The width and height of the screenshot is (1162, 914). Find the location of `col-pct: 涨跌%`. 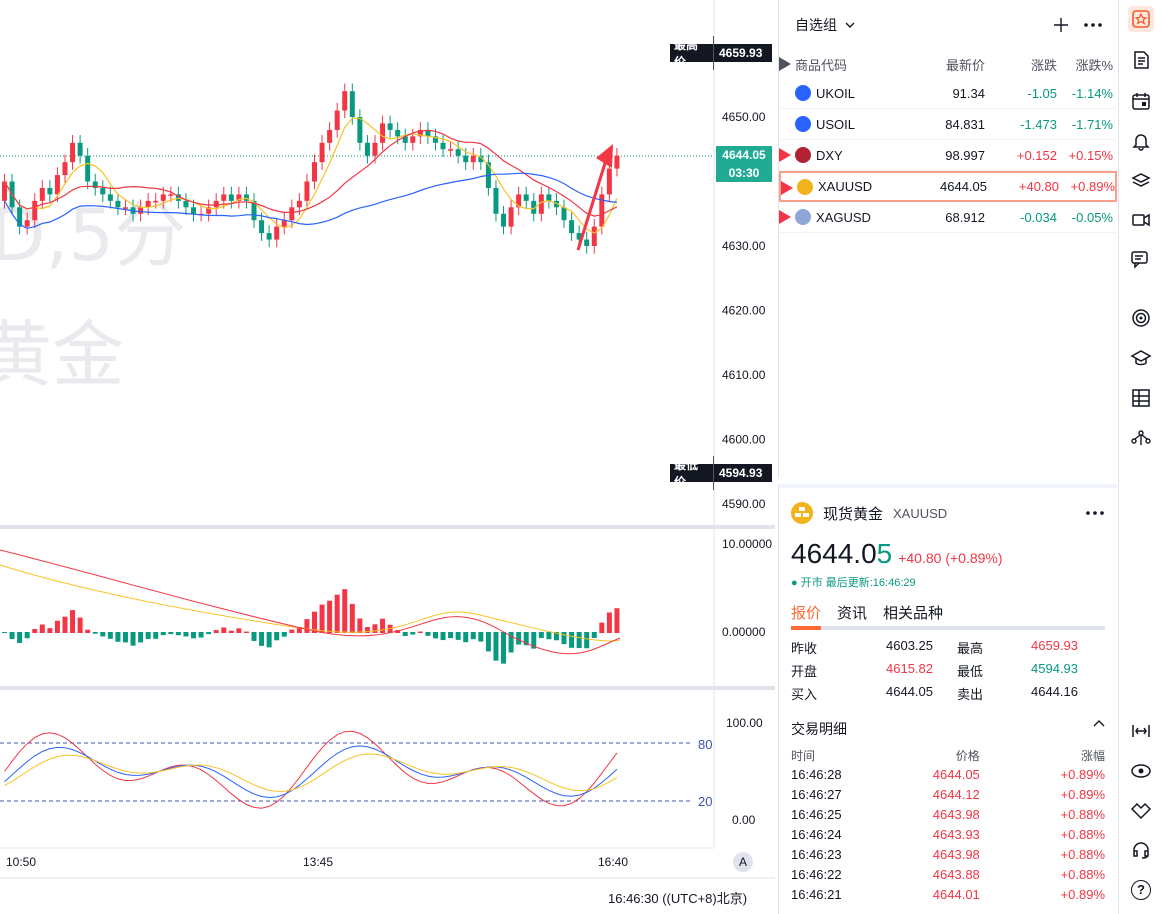

col-pct: 涨跌% is located at coordinates (1094, 65).